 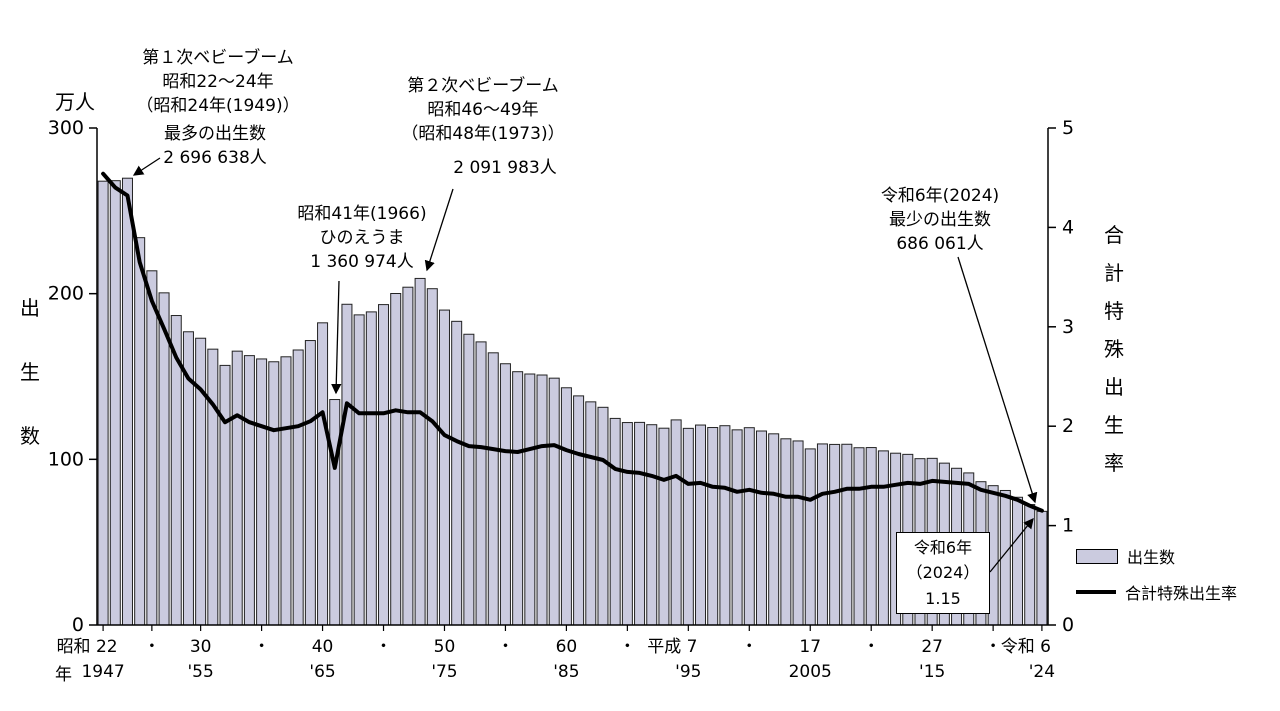 What do you see at coordinates (362, 238) in the screenshot?
I see `annotation-hinoeuma: 昭和41年(1966) ひのえうま 1 360 974人` at bounding box center [362, 238].